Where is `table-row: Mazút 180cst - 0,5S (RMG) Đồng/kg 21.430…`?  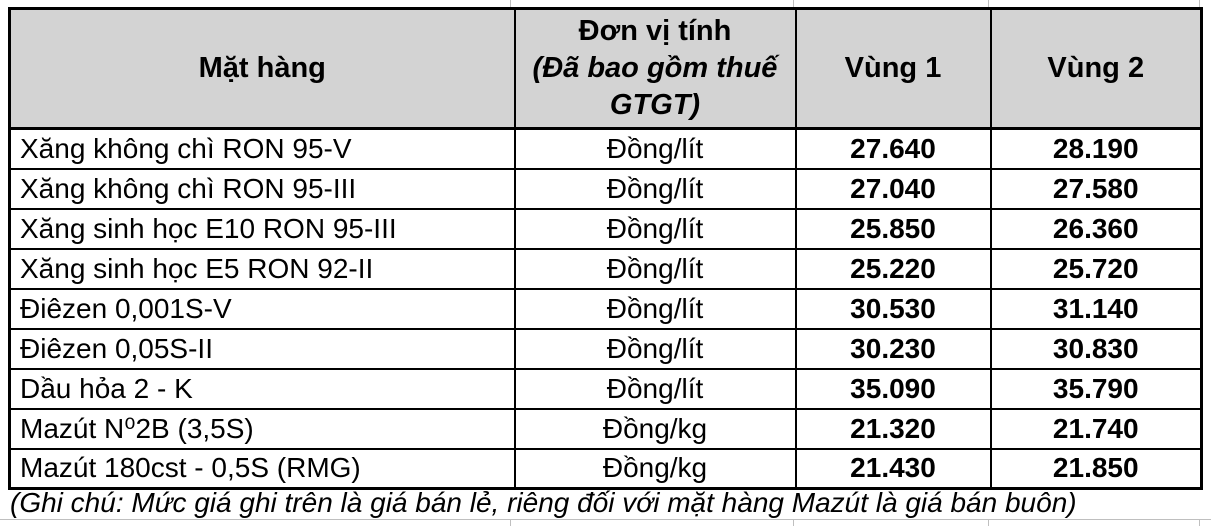
table-row: Mazút 180cst - 0,5S (RMG) Đồng/kg 21.430… is located at coordinates (605, 468).